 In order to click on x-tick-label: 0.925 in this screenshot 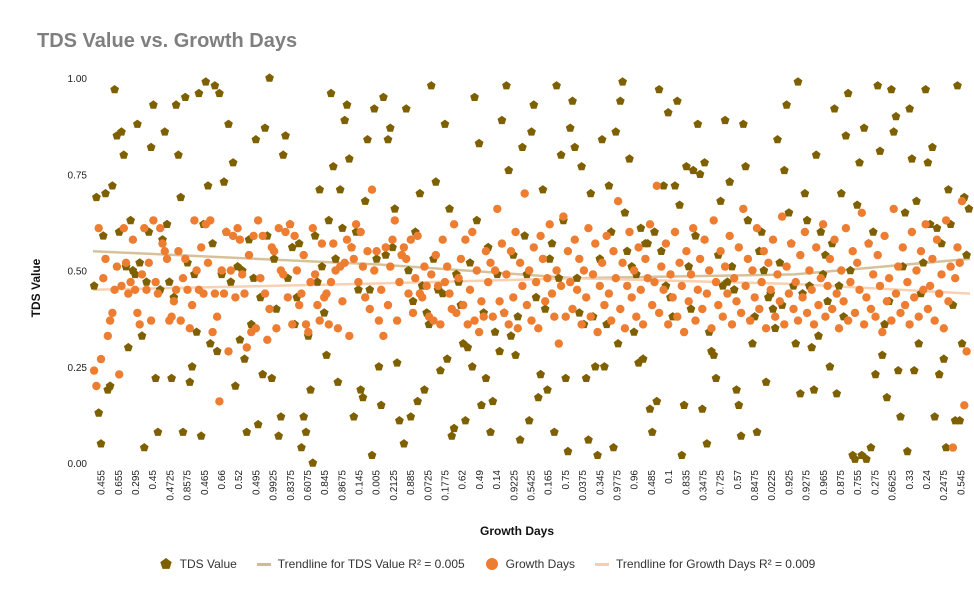, I will do `click(789, 482)`.